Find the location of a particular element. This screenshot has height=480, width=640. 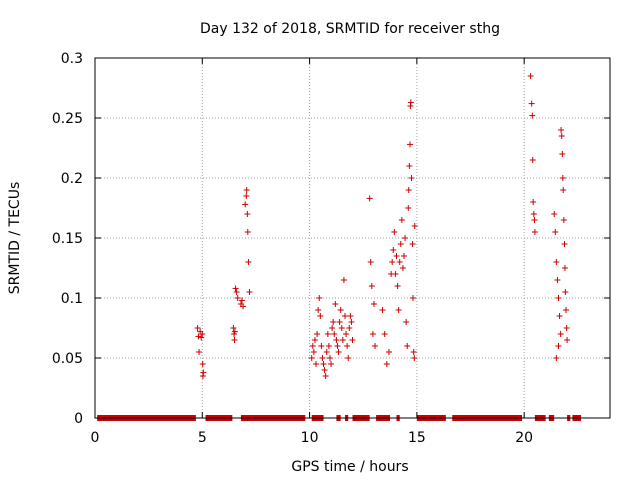

y-axis-label: SRMTID / TECUs is located at coordinates (15, 238).